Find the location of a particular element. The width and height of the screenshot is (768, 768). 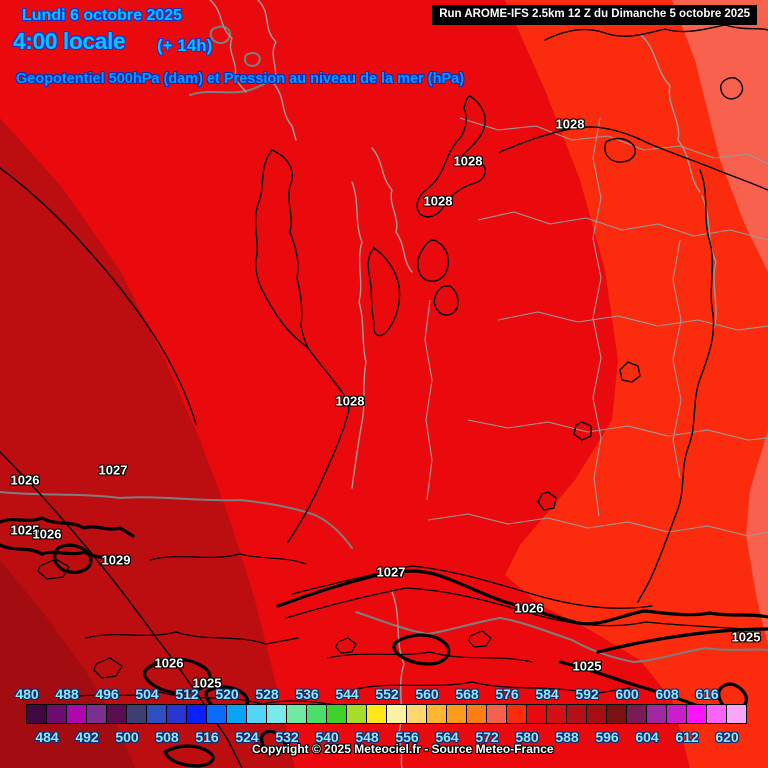

thick-contour-southeast is located at coordinates (641, 687).